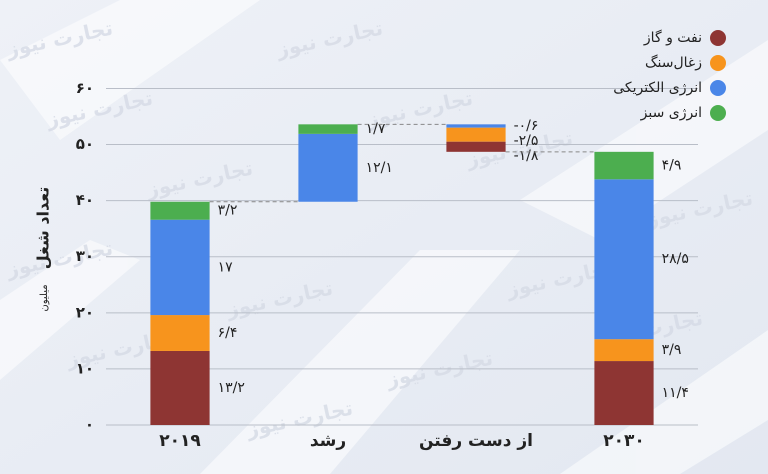 Image resolution: width=768 pixels, height=474 pixels. Describe the element at coordinates (85, 200) in the screenshot. I see `y-tick-label: ۴۰` at that location.